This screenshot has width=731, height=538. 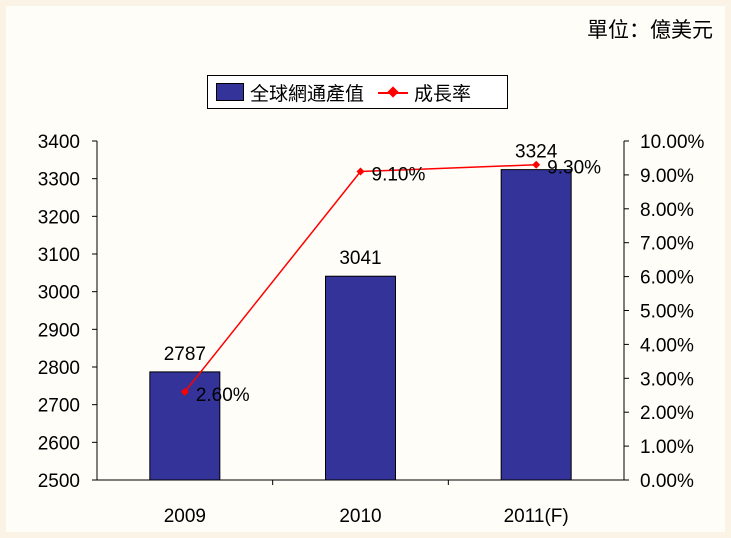 What do you see at coordinates (59, 368) in the screenshot?
I see `left-tick-label: 2800` at bounding box center [59, 368].